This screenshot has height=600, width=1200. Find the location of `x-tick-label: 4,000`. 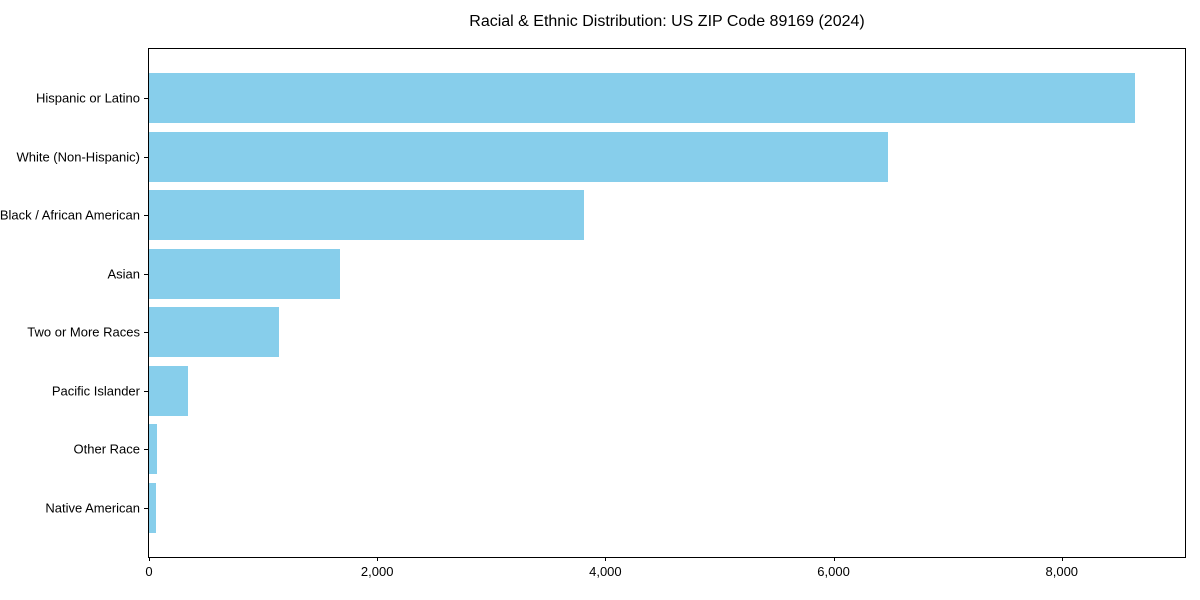

x-tick-label: 4,000 is located at coordinates (605, 571).